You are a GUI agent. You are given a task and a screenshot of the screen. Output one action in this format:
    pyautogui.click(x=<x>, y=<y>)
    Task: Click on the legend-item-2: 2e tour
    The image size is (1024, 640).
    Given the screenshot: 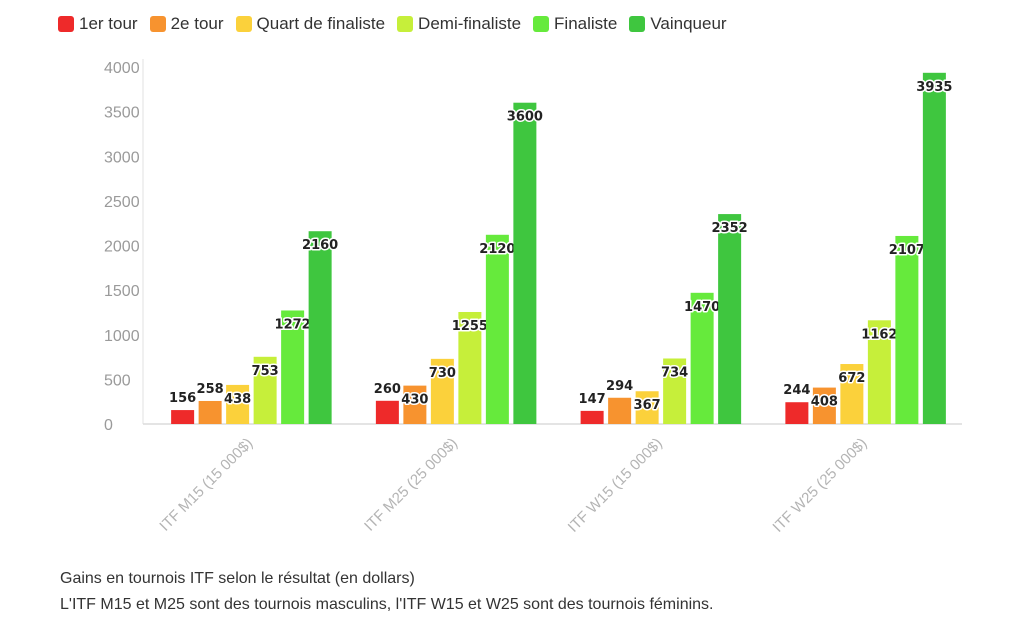 What is the action you would take?
    pyautogui.click(x=186, y=24)
    